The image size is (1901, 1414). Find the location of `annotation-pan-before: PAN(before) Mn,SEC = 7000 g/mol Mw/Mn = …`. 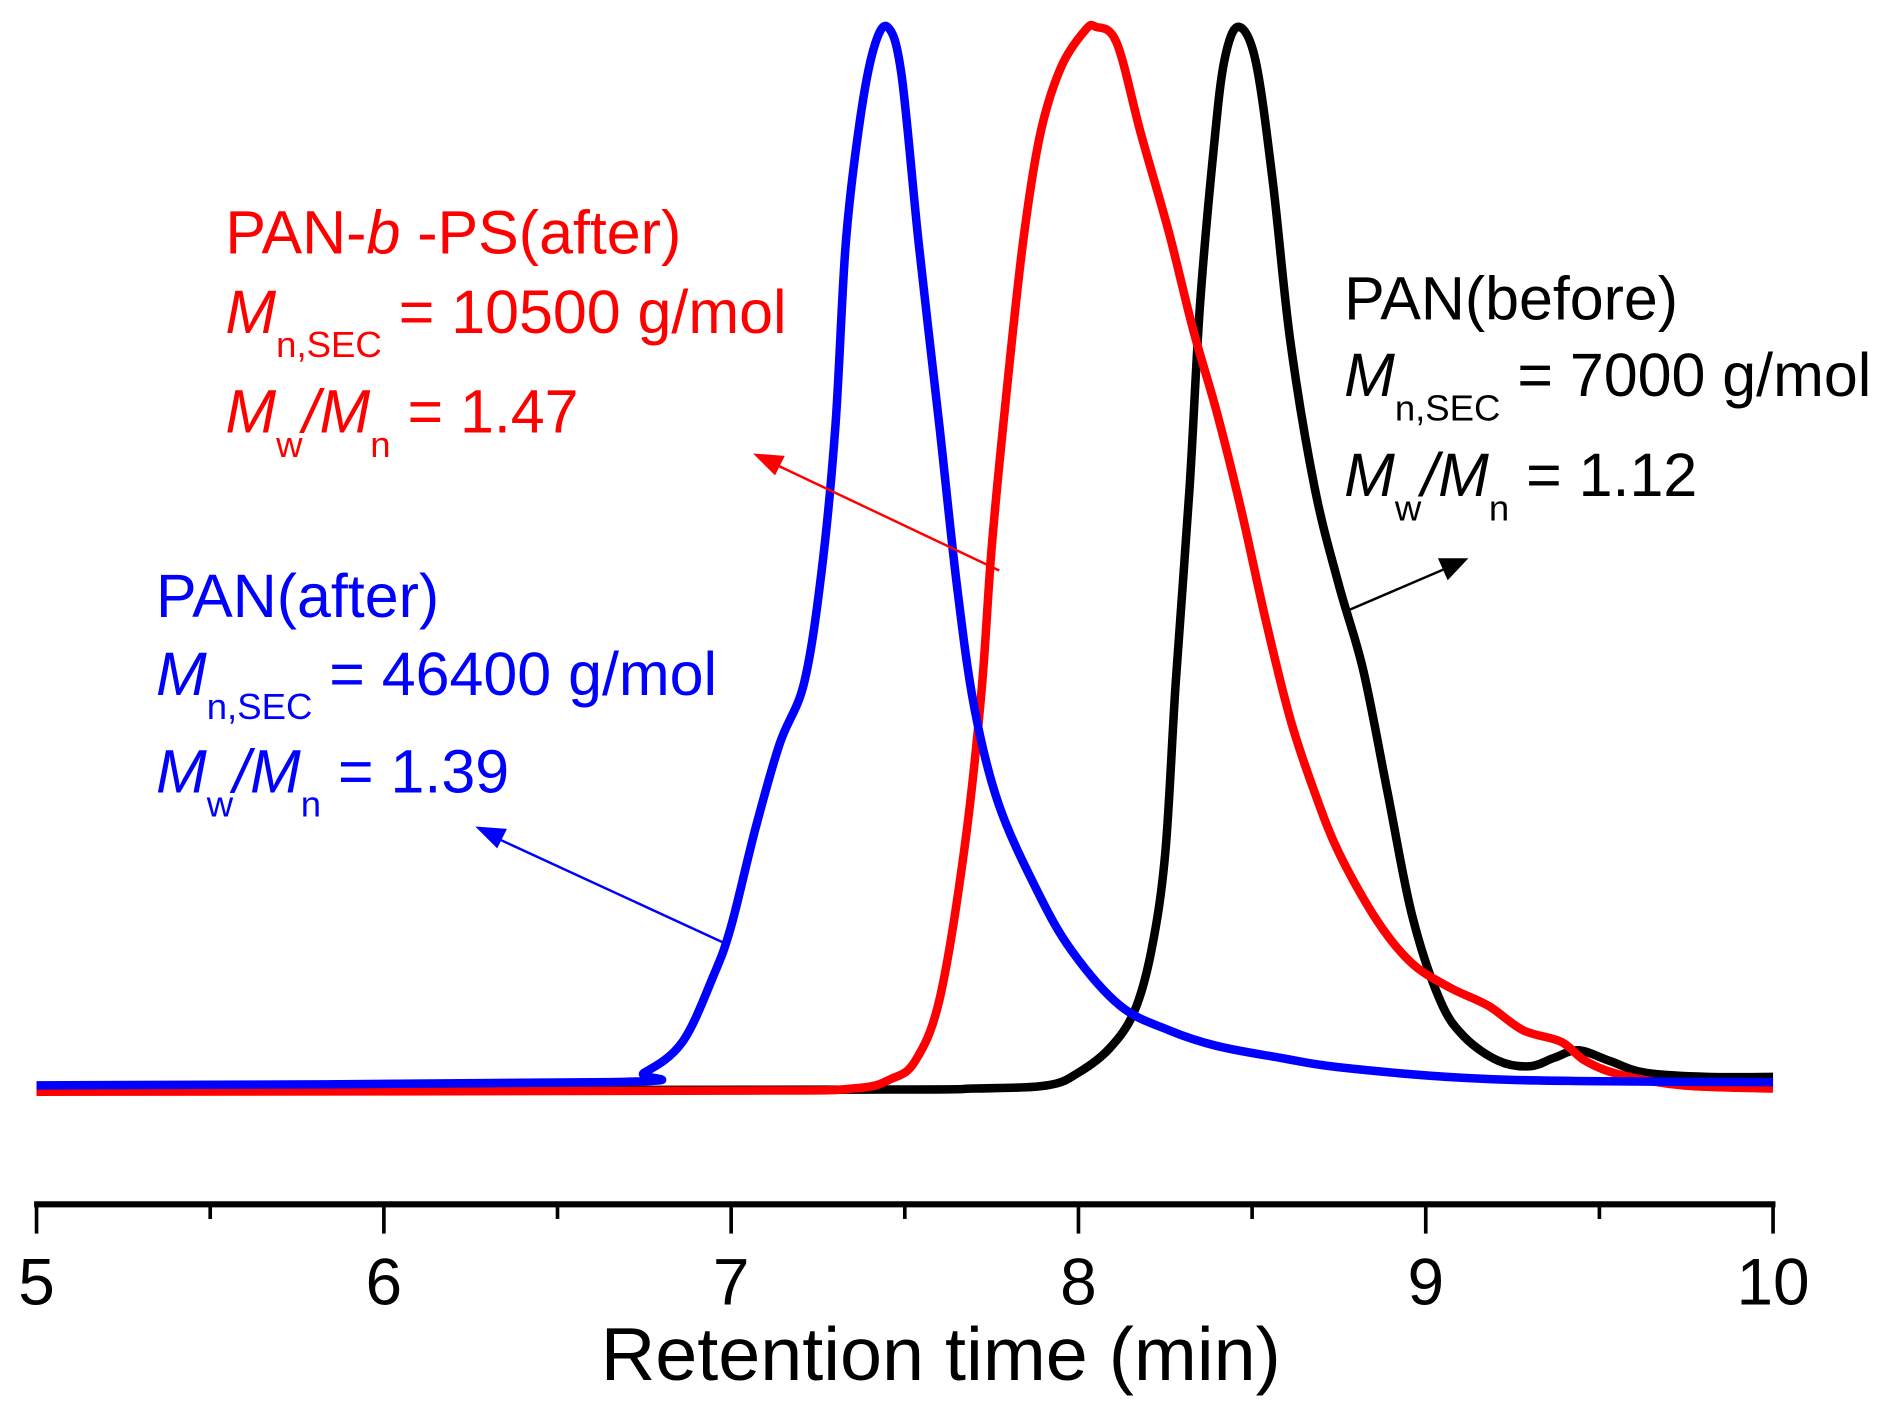

annotation-pan-before: PAN(before) Mn,SEC = 7000 g/mol Mw/Mn = … is located at coordinates (1607, 396).